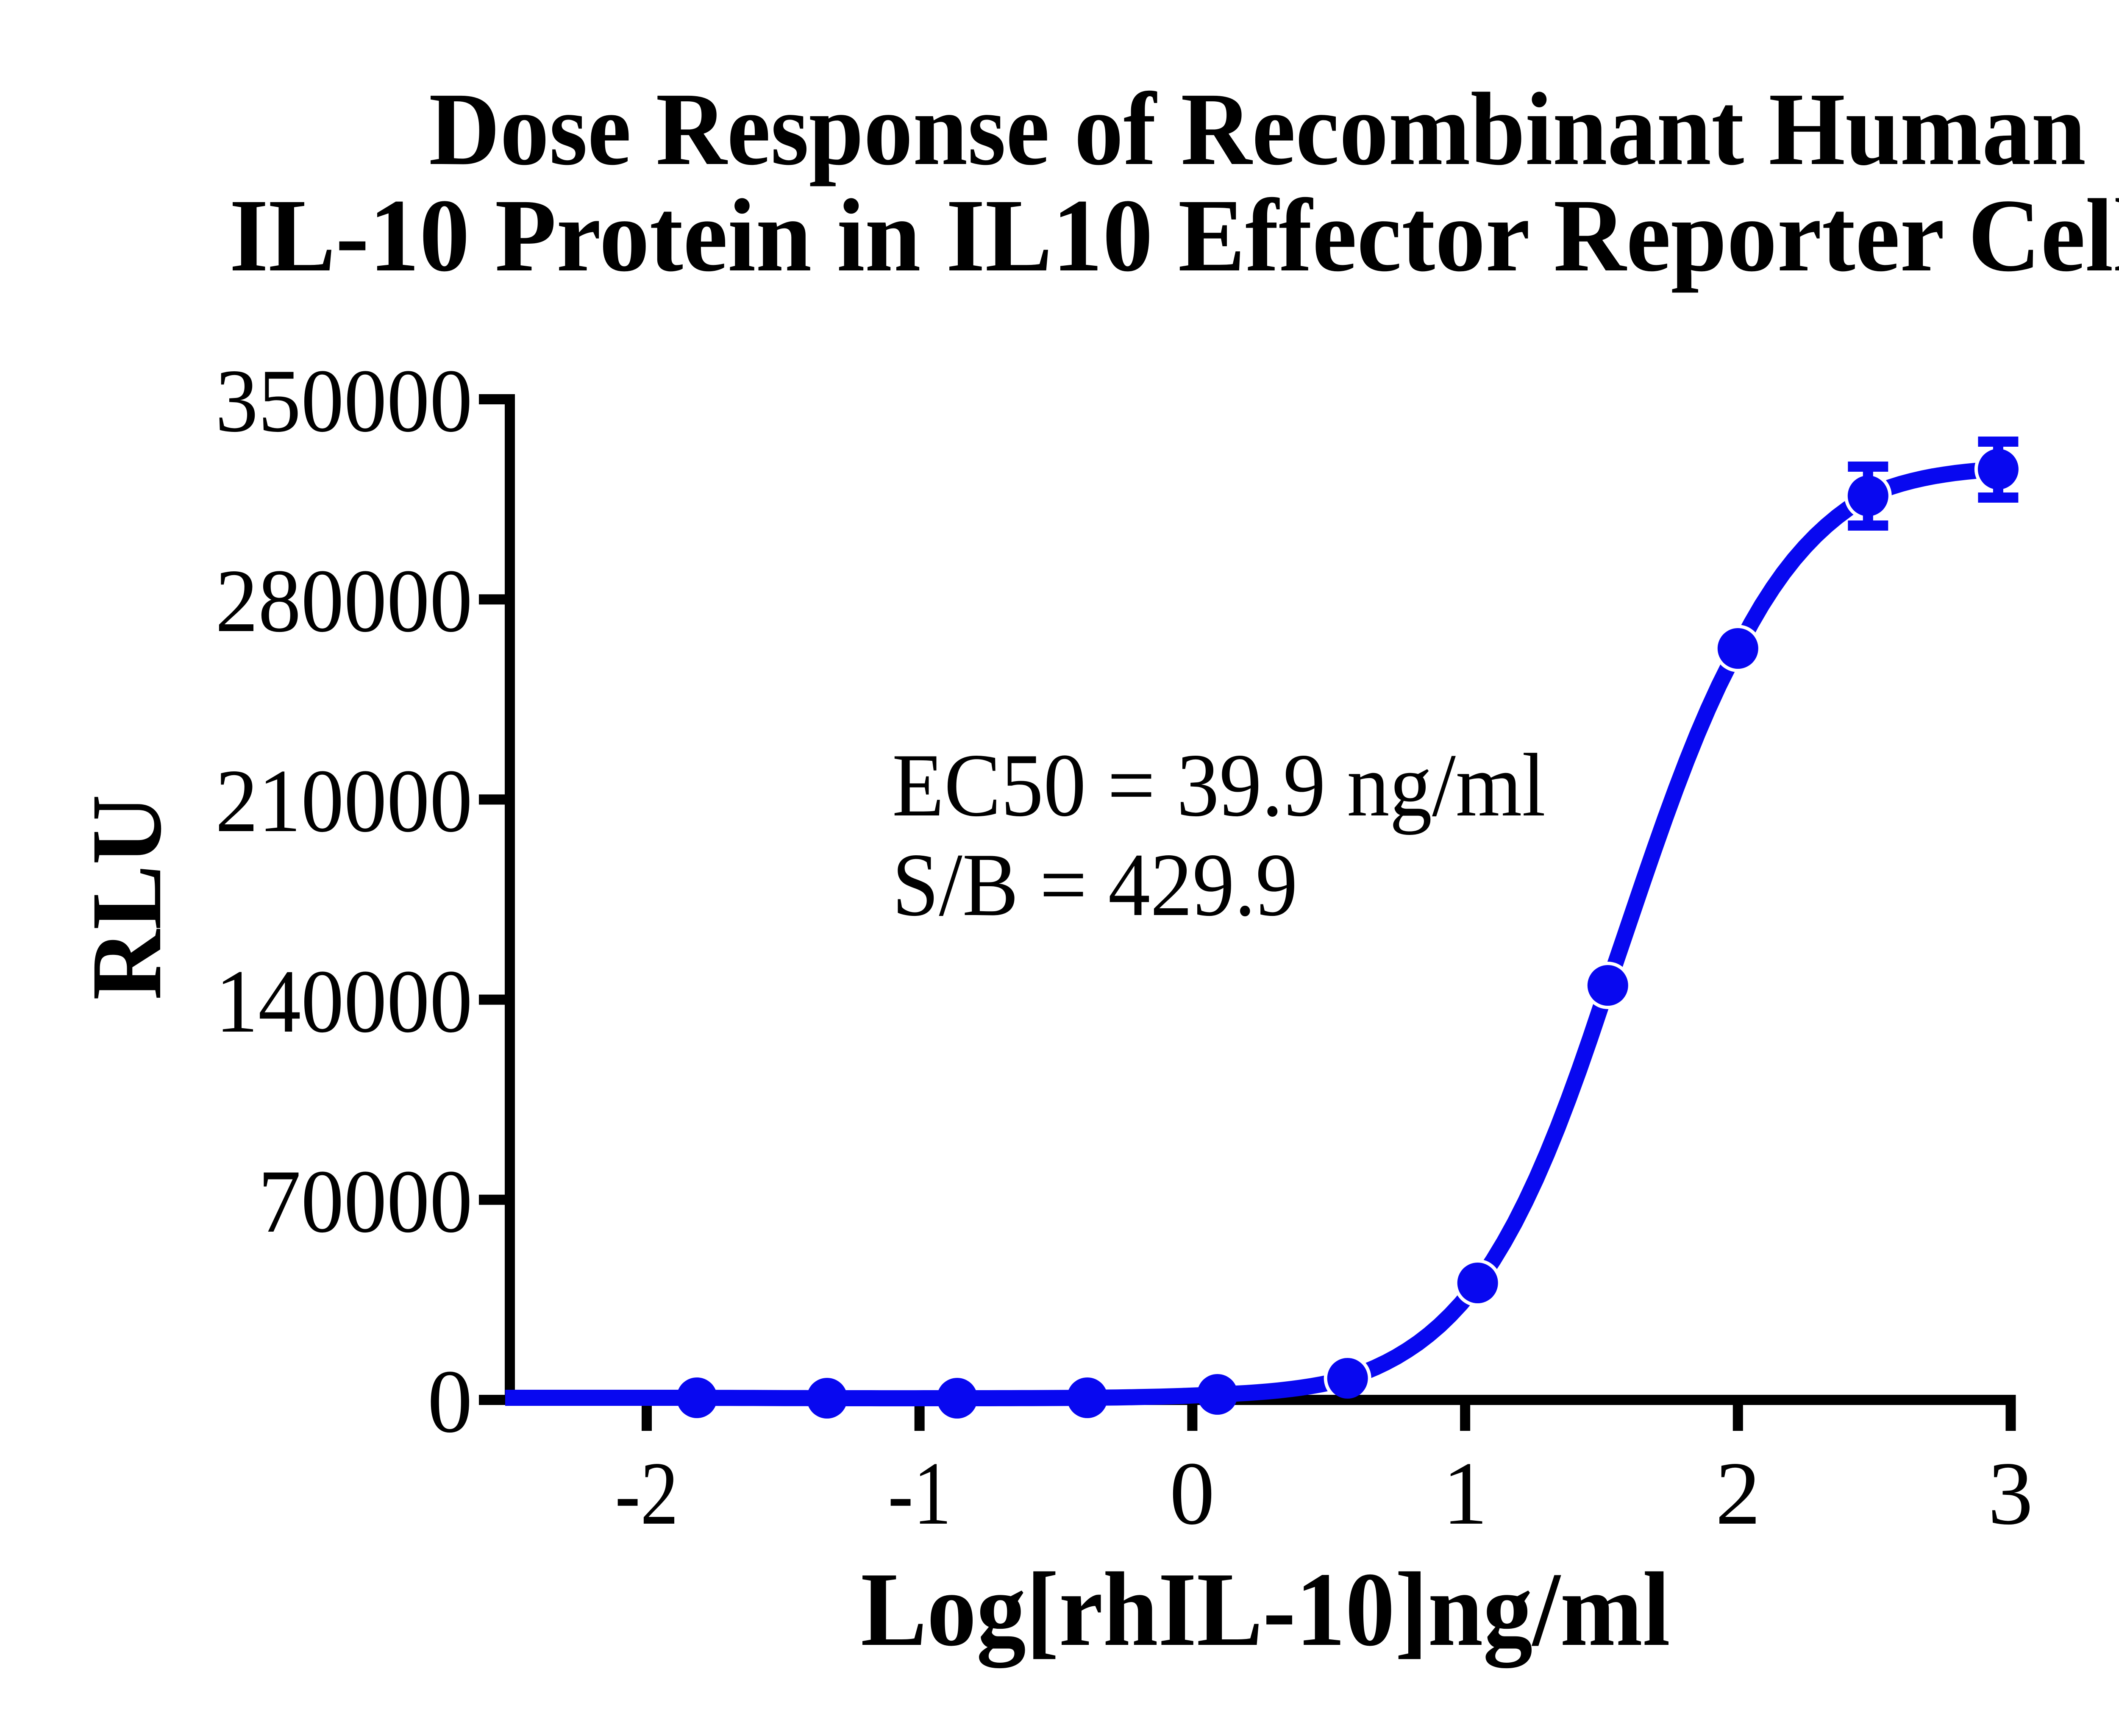 This screenshot has width=2119, height=1736. I want to click on svg-text: 1, so click(1465, 1494).